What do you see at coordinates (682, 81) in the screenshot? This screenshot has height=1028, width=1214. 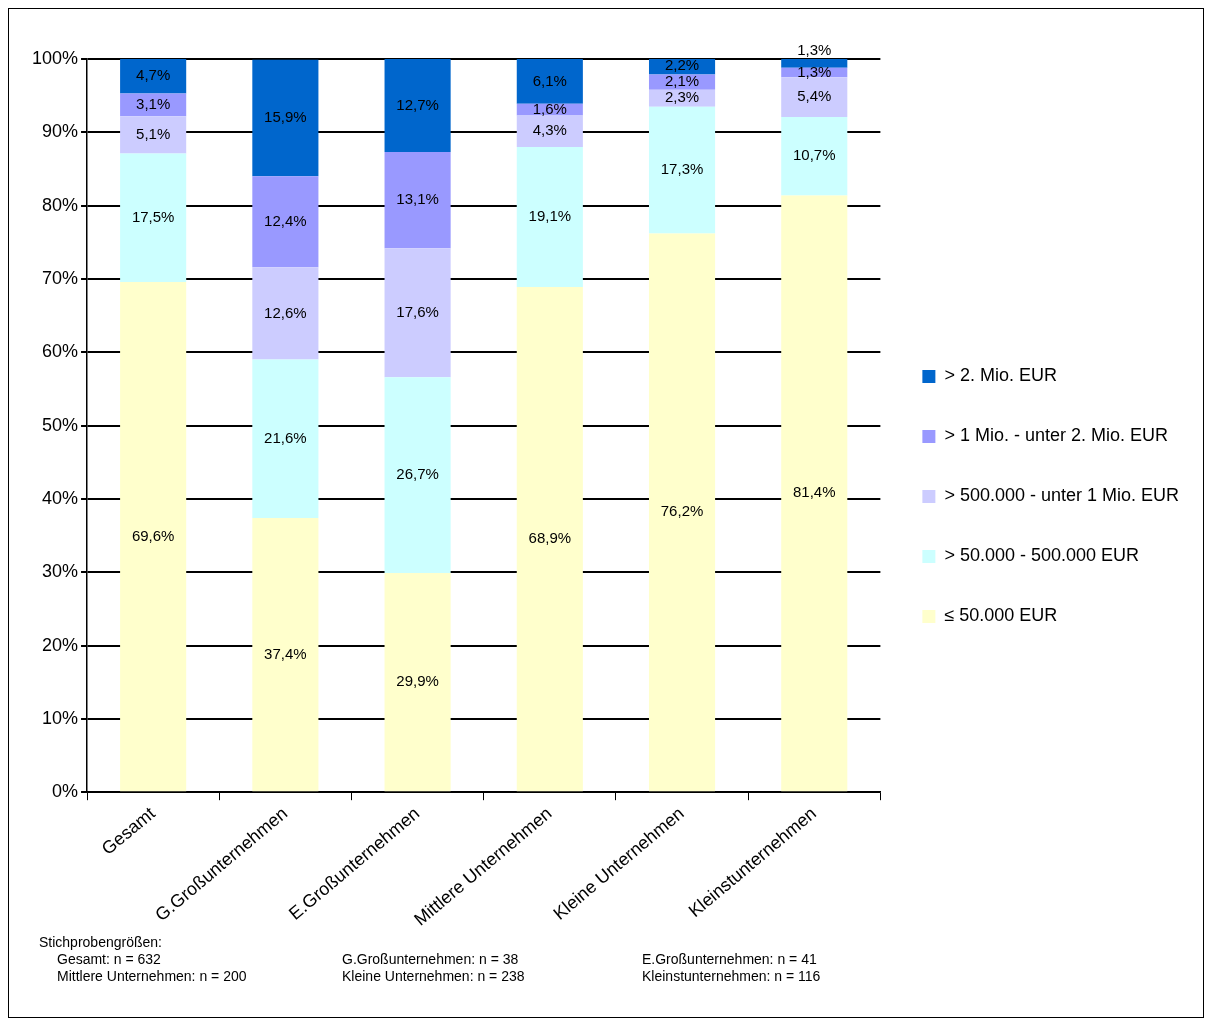 I see `data-label: 2,1%` at bounding box center [682, 81].